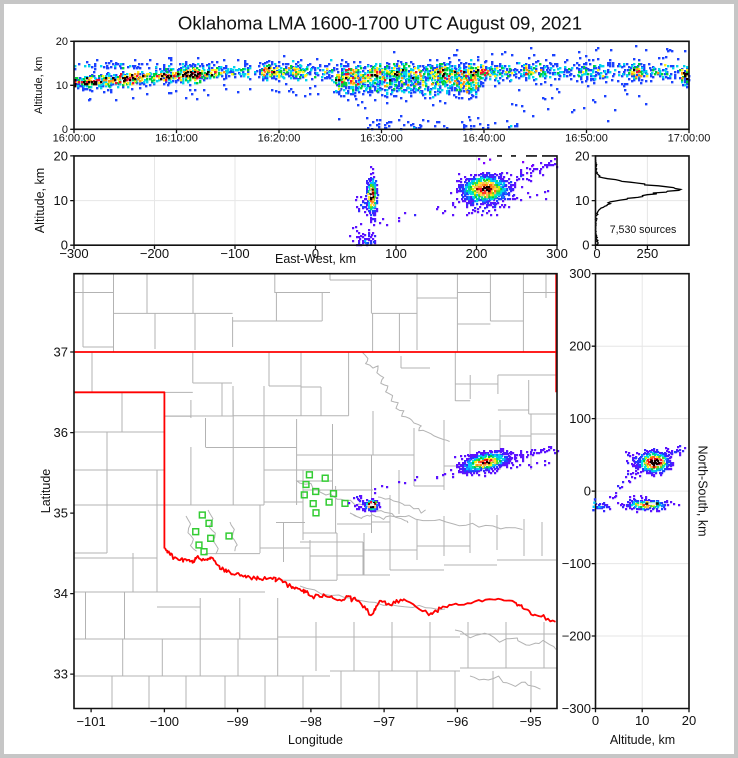 The width and height of the screenshot is (738, 758). What do you see at coordinates (531, 721) in the screenshot?
I see `svg-text: −95` at bounding box center [531, 721].